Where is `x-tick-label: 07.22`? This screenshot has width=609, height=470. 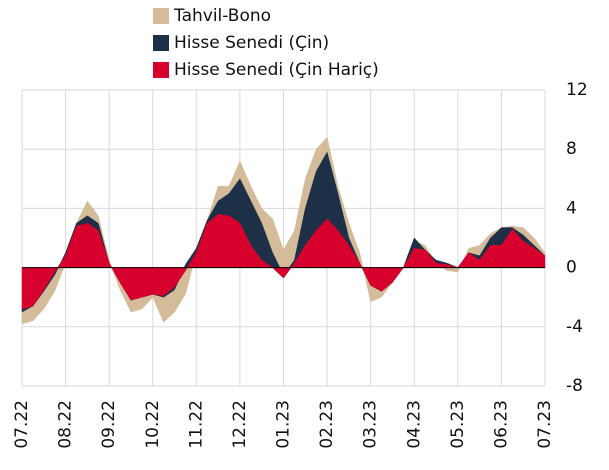
x-tick-label: 07.22 is located at coordinates (22, 424).